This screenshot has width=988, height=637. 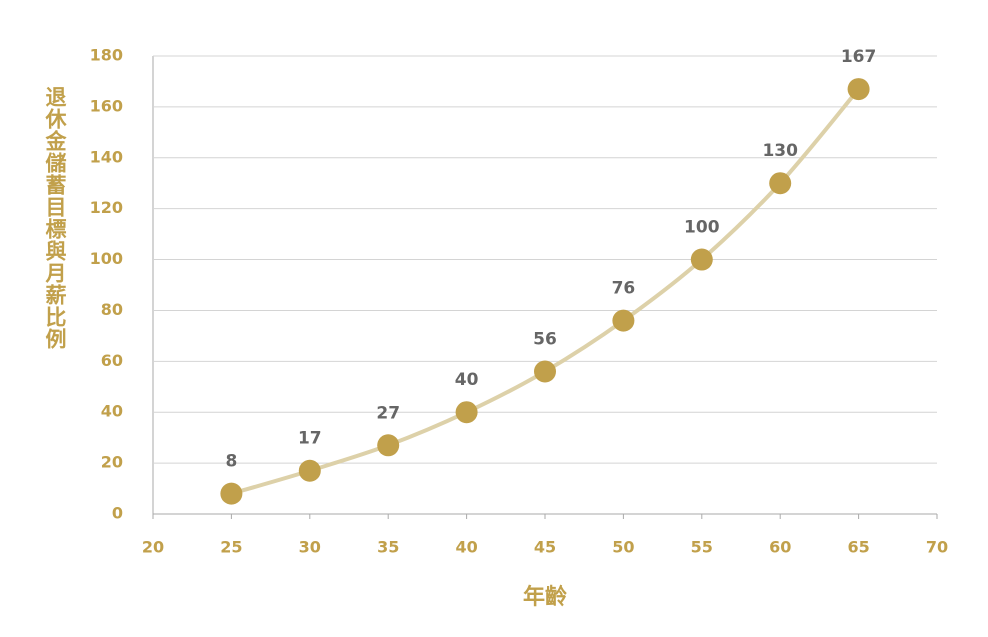 What do you see at coordinates (231, 462) in the screenshot?
I see `data-label: 8` at bounding box center [231, 462].